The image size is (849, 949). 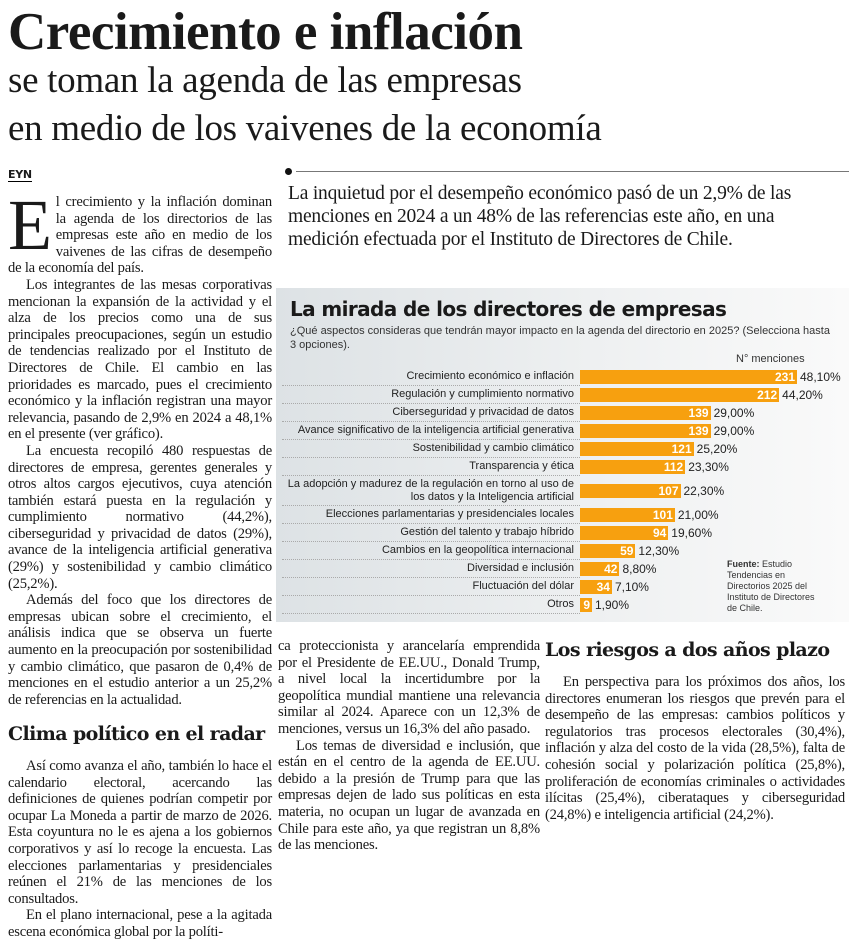 What do you see at coordinates (704, 491) in the screenshot?
I see `percent-label: 22,30%` at bounding box center [704, 491].